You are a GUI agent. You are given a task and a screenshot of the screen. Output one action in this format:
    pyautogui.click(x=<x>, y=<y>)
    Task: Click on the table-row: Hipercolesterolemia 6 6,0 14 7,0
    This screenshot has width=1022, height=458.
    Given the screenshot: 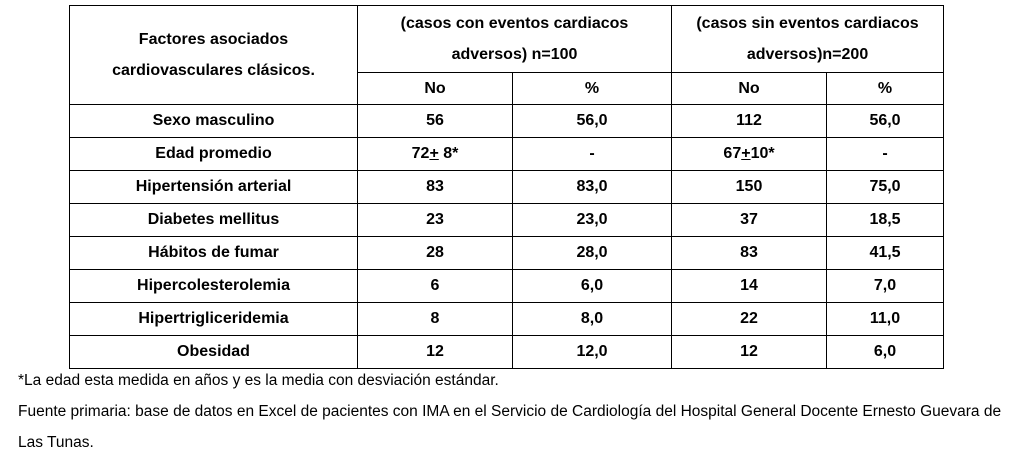 What is the action you would take?
    pyautogui.click(x=507, y=286)
    